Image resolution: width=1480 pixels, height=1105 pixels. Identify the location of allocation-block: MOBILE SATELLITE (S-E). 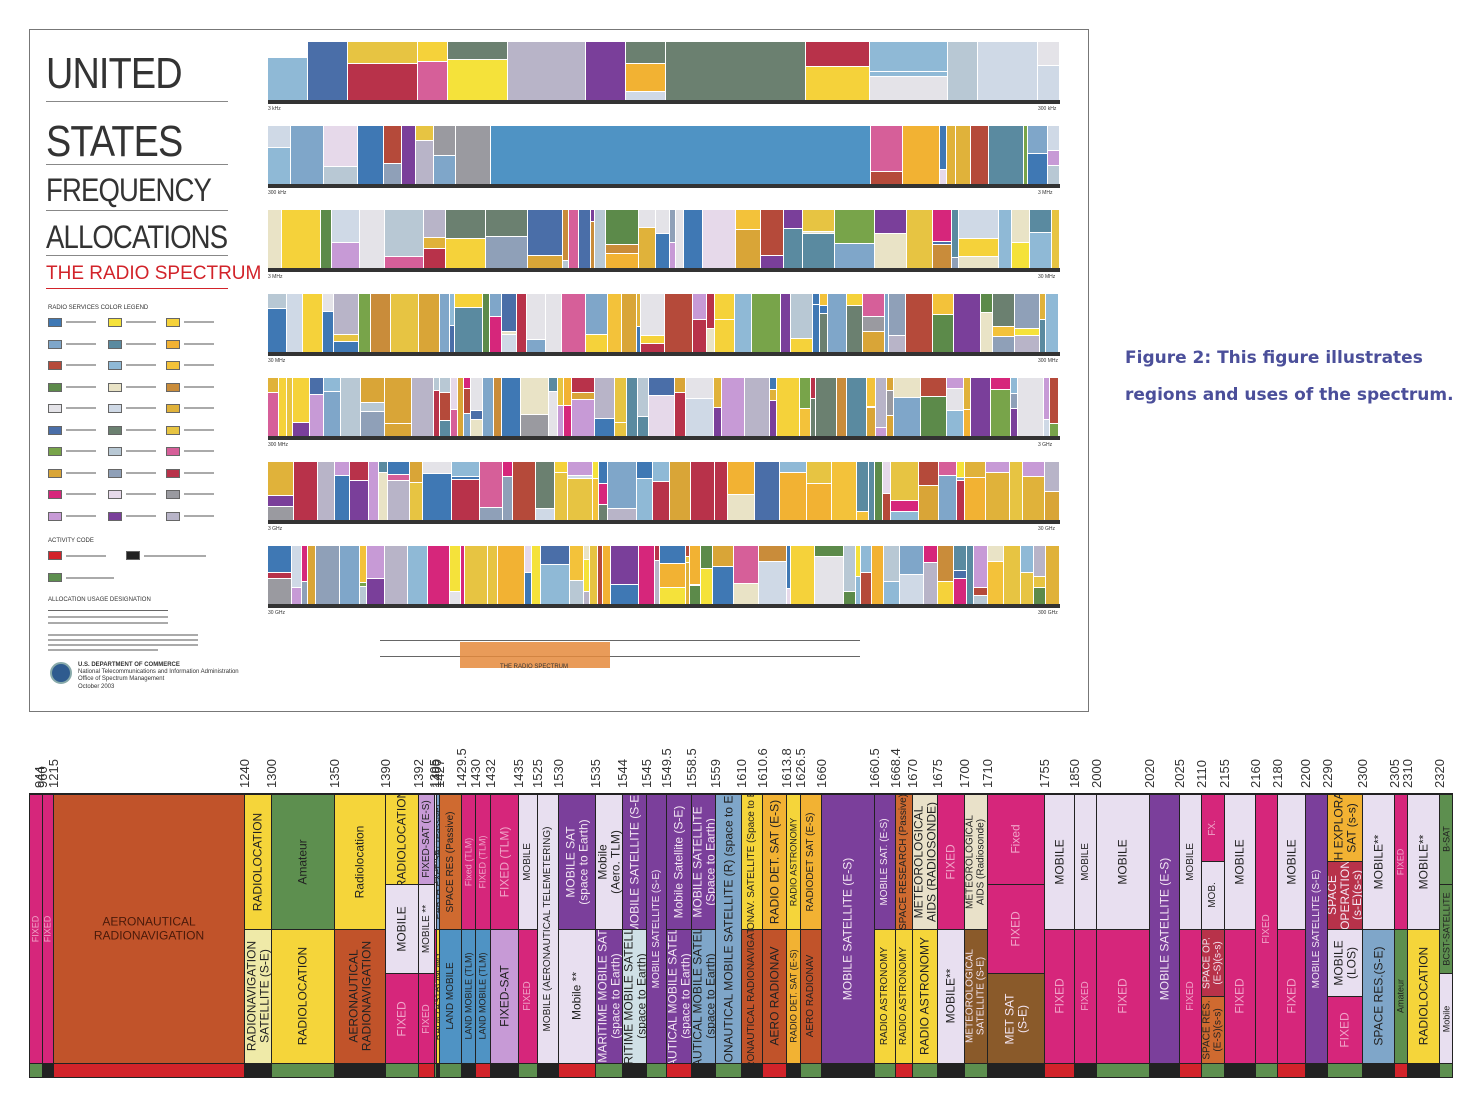
(634, 861).